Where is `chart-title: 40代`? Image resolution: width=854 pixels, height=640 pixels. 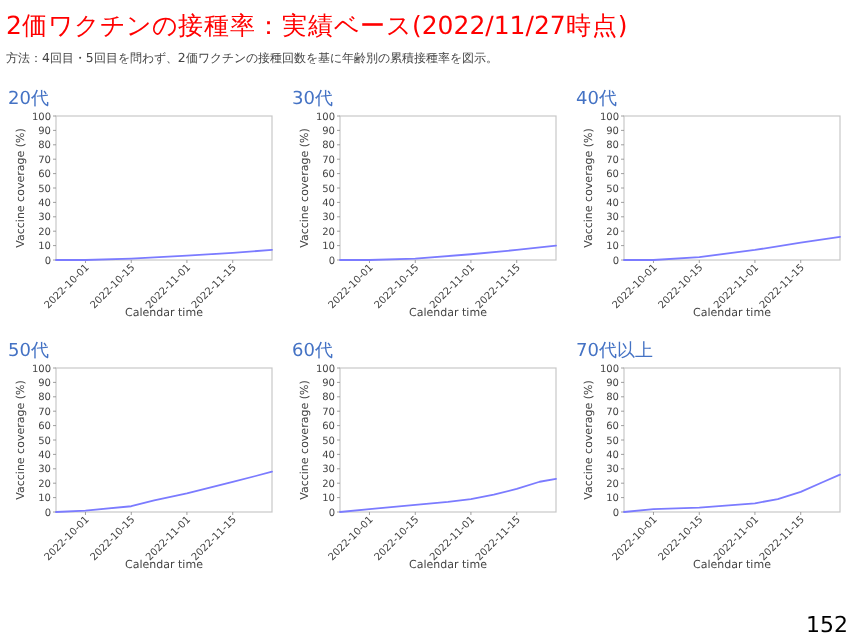
chart-title: 40代 is located at coordinates (596, 99).